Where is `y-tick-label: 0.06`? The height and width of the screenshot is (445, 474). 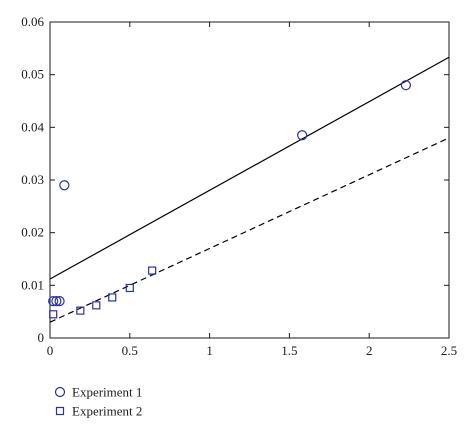
y-tick-label: 0.06 is located at coordinates (32, 21).